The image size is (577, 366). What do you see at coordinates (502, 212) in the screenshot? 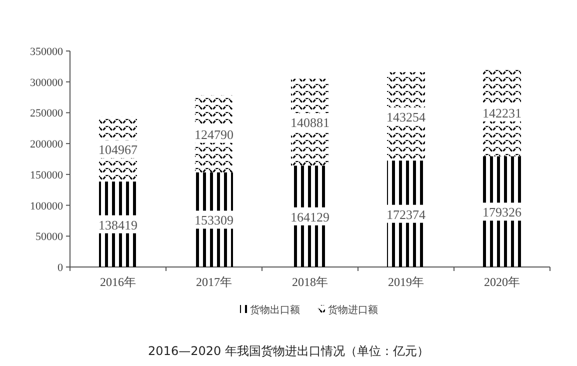
I see `data-label: 179326` at bounding box center [502, 212].